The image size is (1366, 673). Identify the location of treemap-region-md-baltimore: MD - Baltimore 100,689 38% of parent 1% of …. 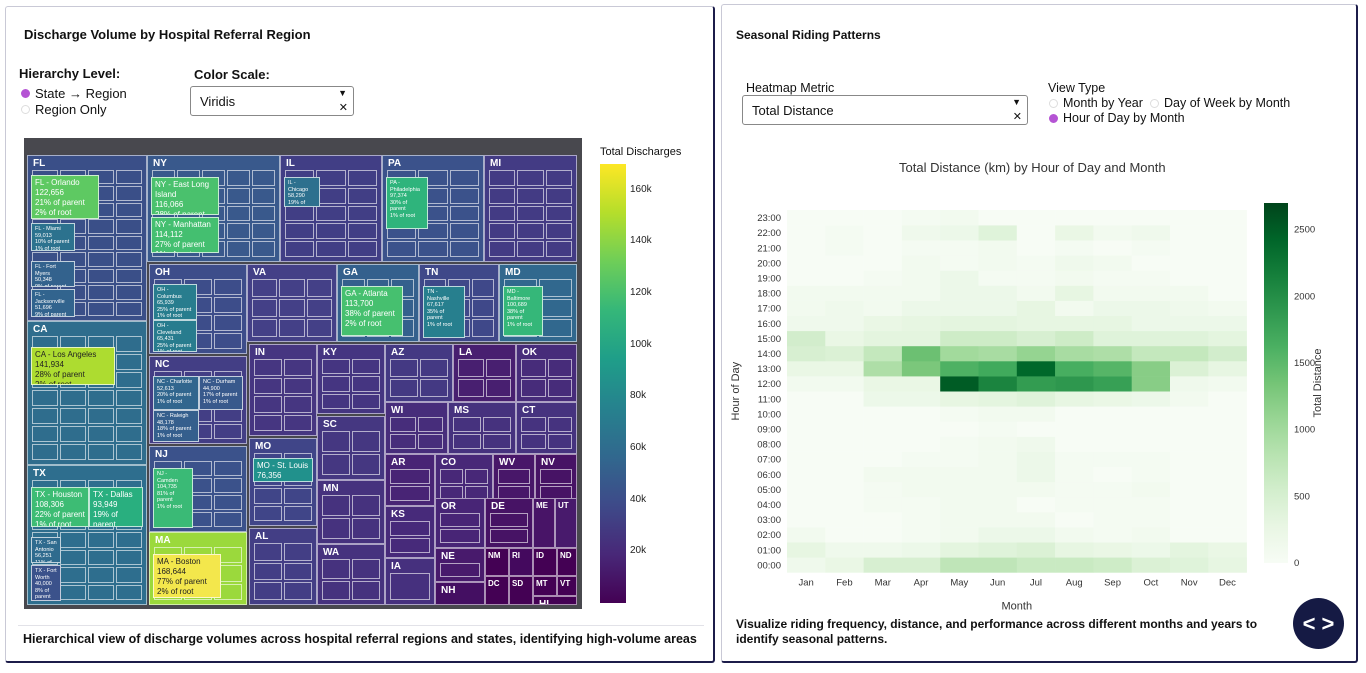
(523, 311).